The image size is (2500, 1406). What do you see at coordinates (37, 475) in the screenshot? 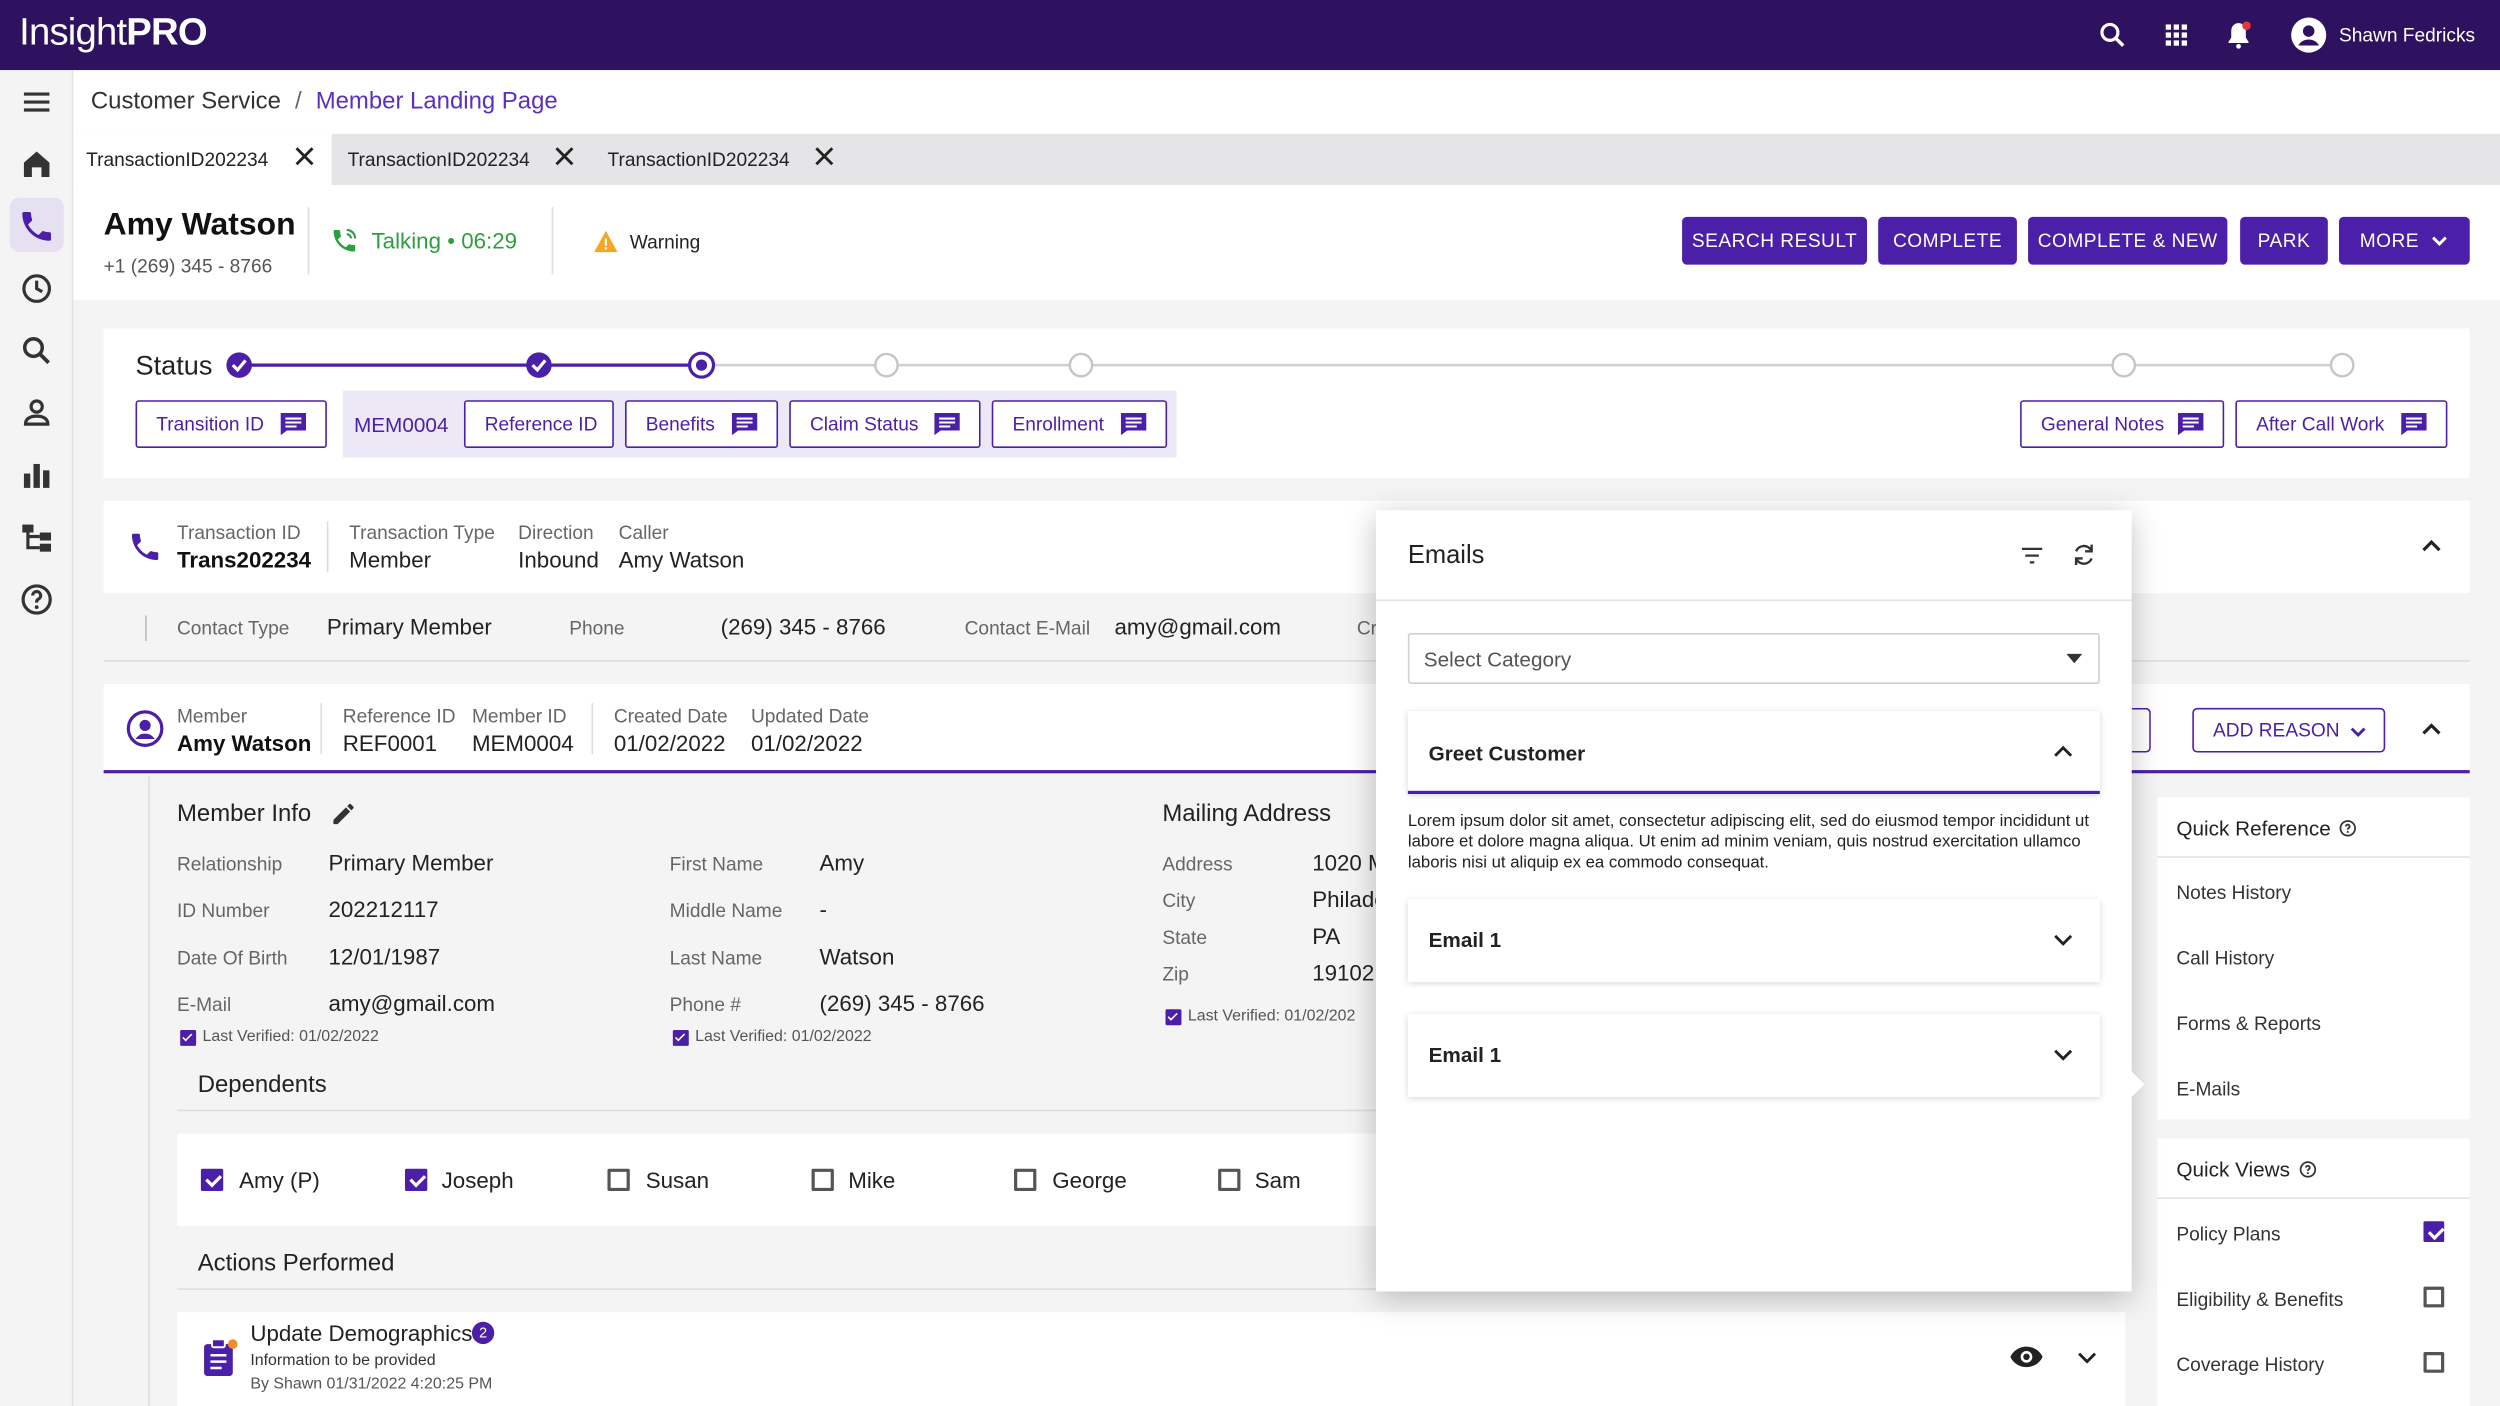
I see `bar-chart-icon` at bounding box center [37, 475].